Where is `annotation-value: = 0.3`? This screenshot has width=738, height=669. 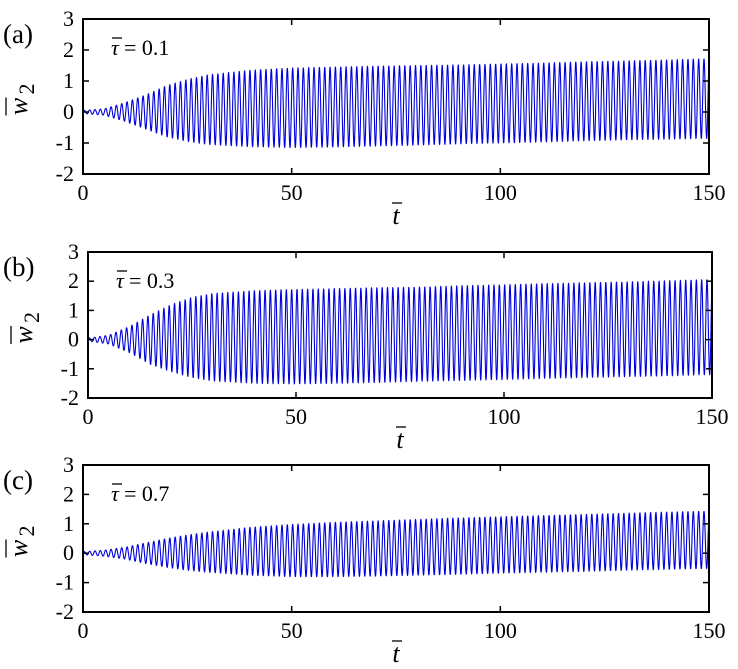
annotation-value: = 0.3 is located at coordinates (151, 280).